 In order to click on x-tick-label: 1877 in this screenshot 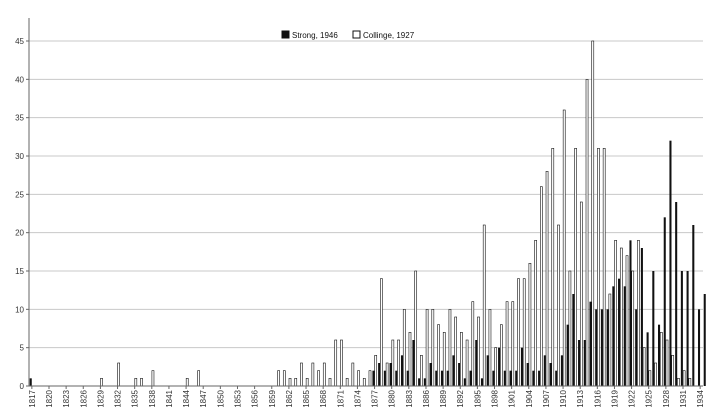, I will do `click(375, 398)`.